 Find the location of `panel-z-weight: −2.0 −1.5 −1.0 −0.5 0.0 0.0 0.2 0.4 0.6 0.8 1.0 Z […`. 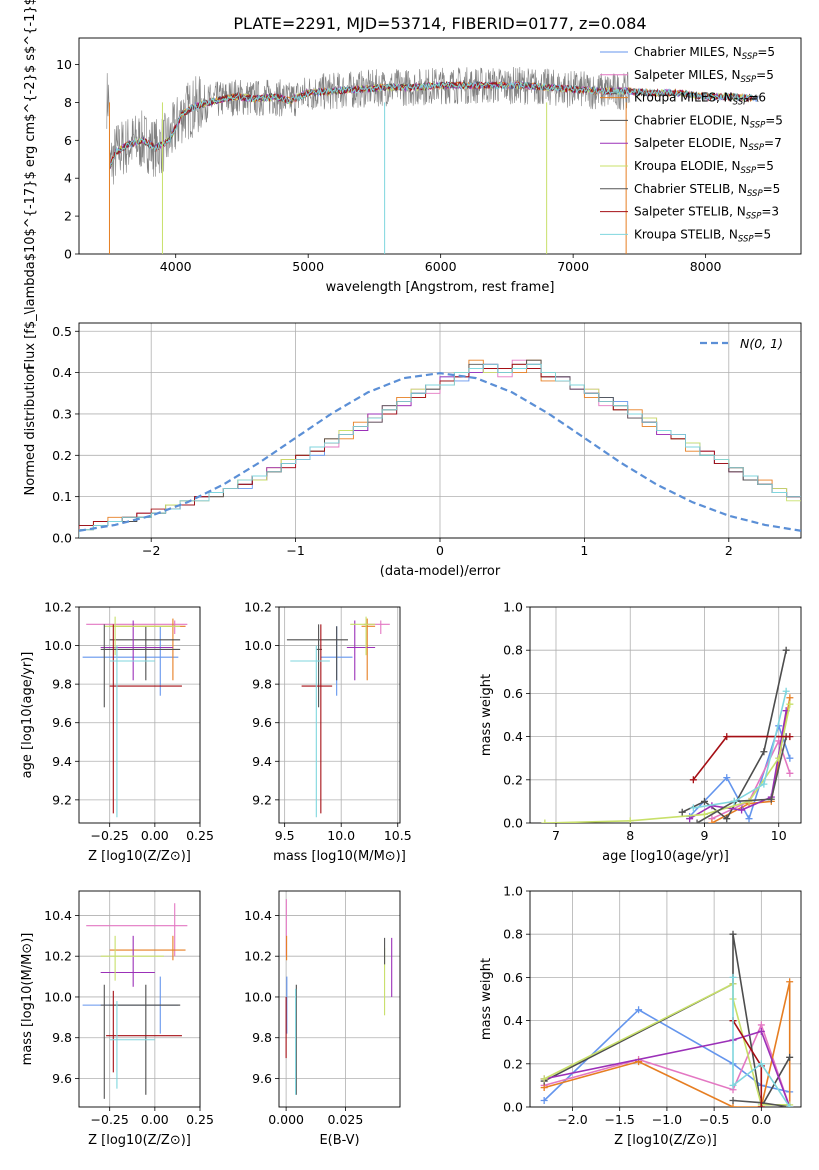

panel-z-weight: −2.0 −1.5 −1.0 −0.5 0.0 0.0 0.2 0.4 0.6 0.8 1.0 Z [… is located at coordinates (640, 1016).